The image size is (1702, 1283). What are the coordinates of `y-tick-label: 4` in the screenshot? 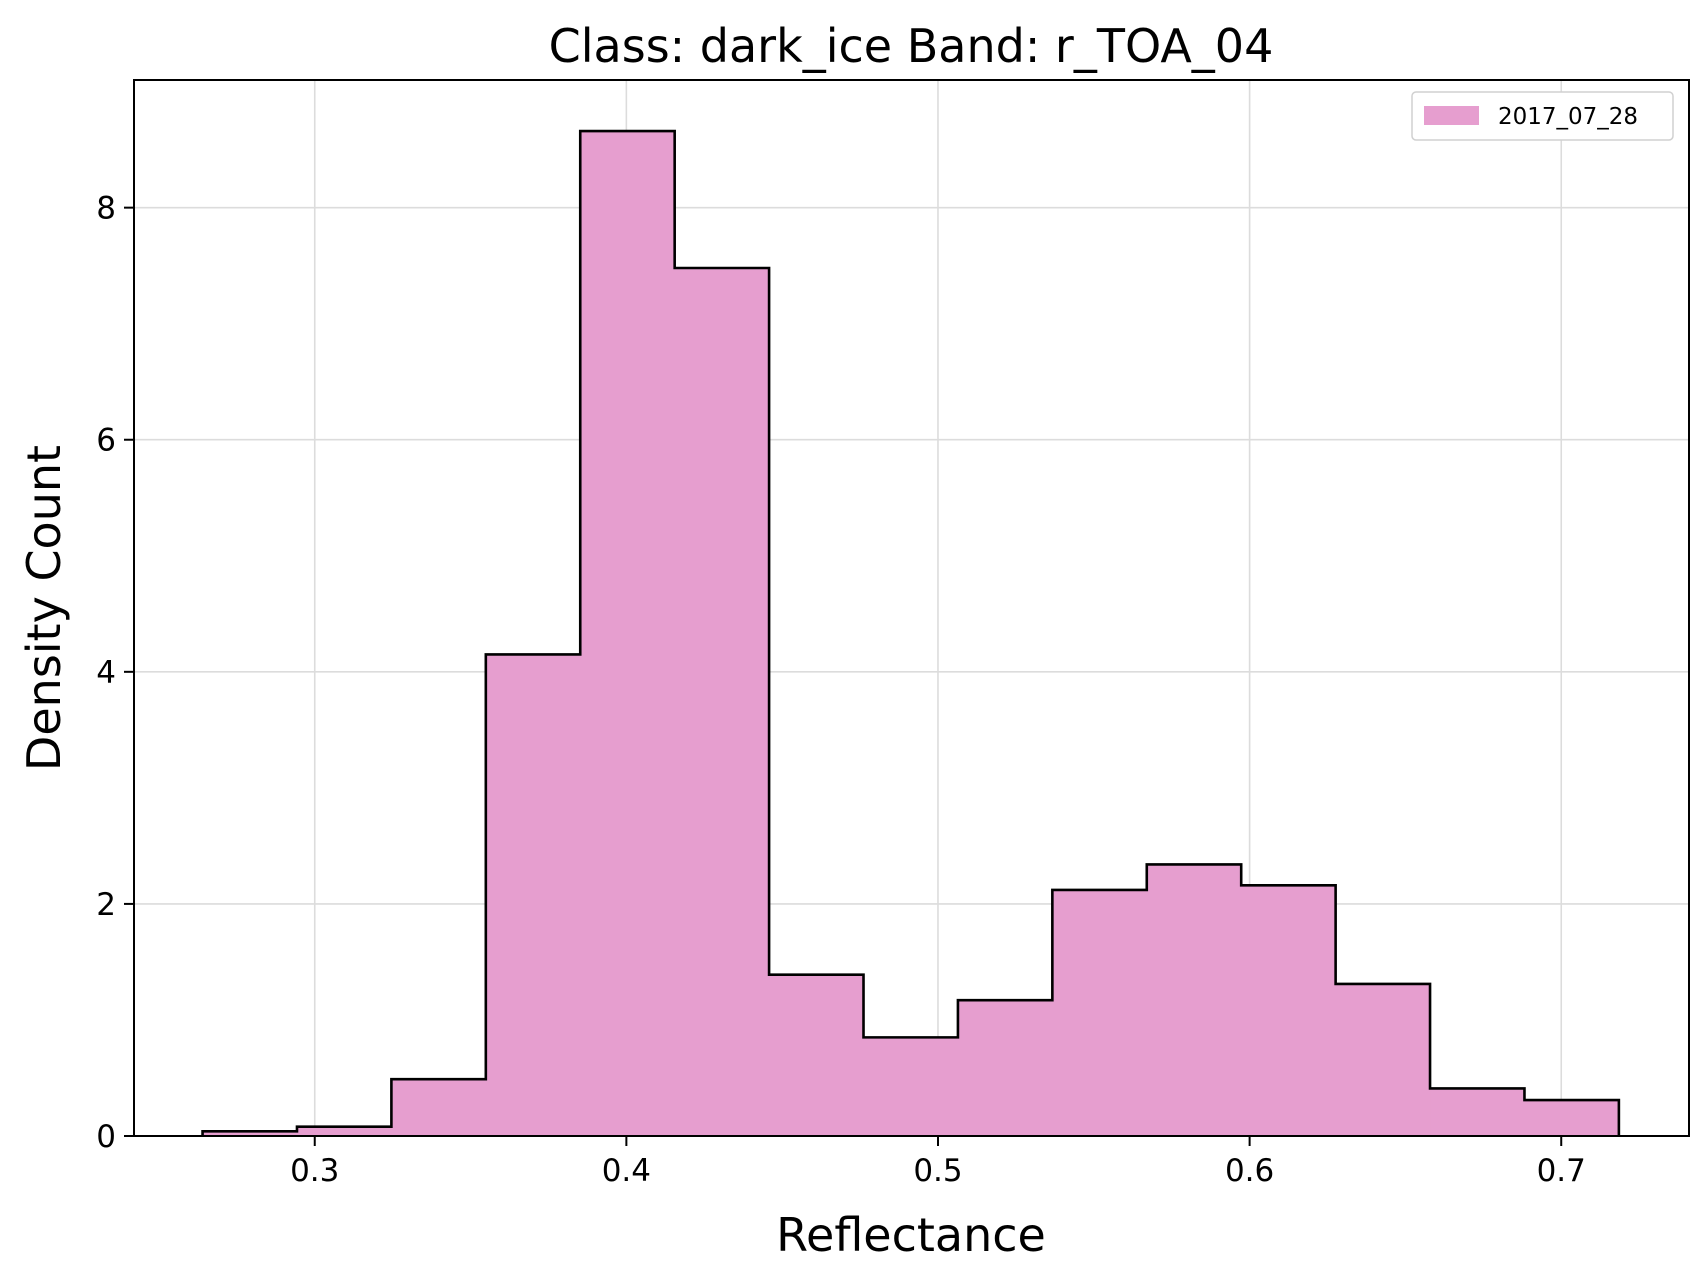 It's located at (106, 673).